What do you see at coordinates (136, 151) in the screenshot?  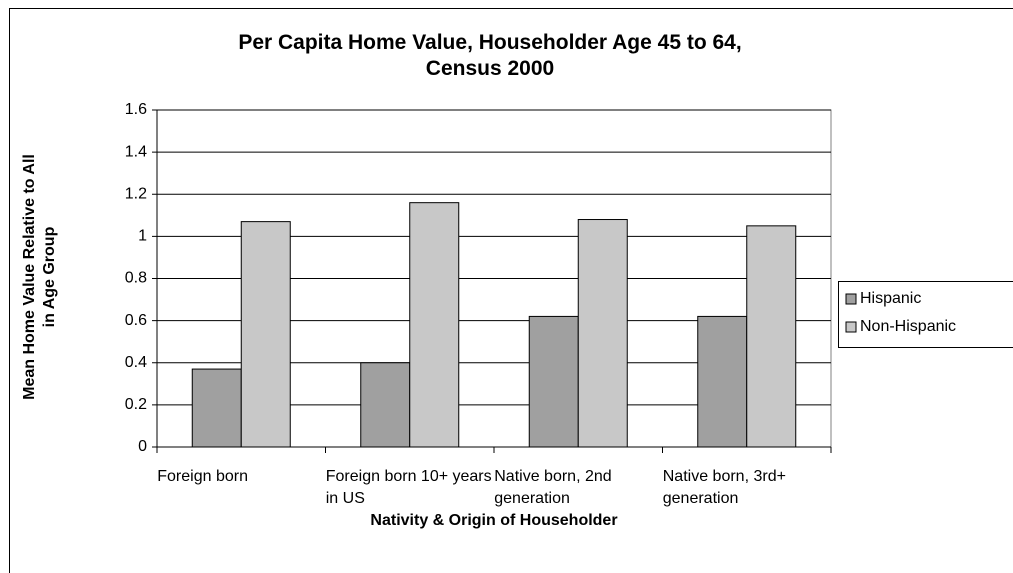 I see `y-tick-label: 1.4` at bounding box center [136, 151].